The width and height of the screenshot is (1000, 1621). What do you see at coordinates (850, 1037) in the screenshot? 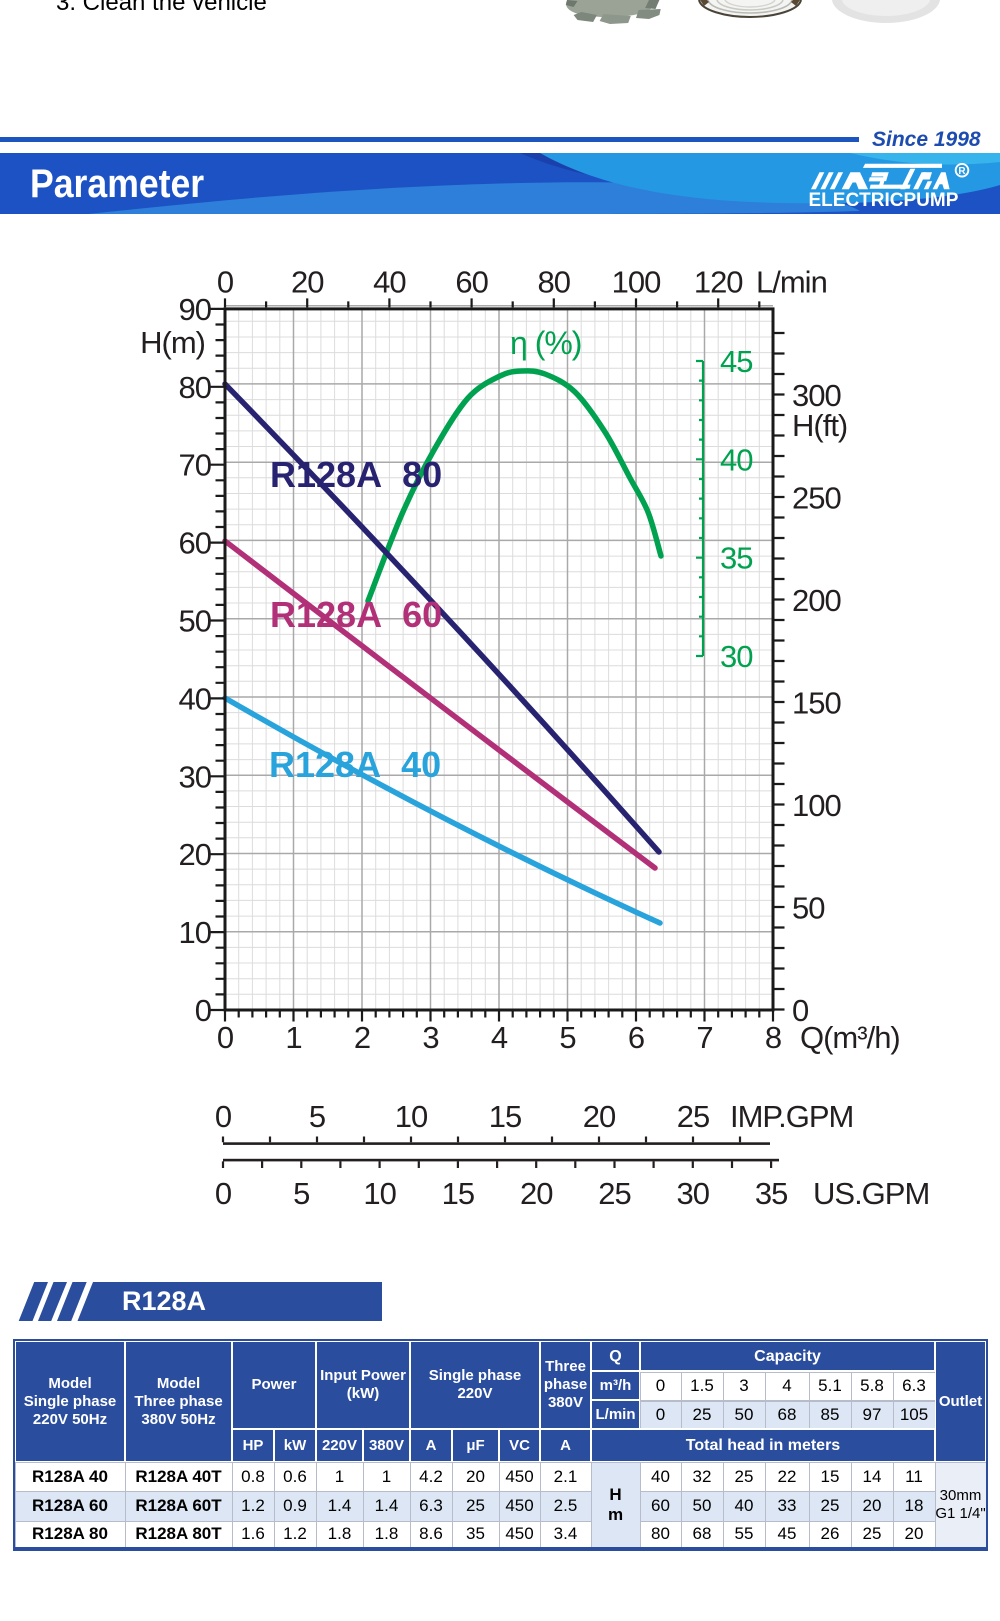
I see `svg-text: Q(m³/h)` at bounding box center [850, 1037].